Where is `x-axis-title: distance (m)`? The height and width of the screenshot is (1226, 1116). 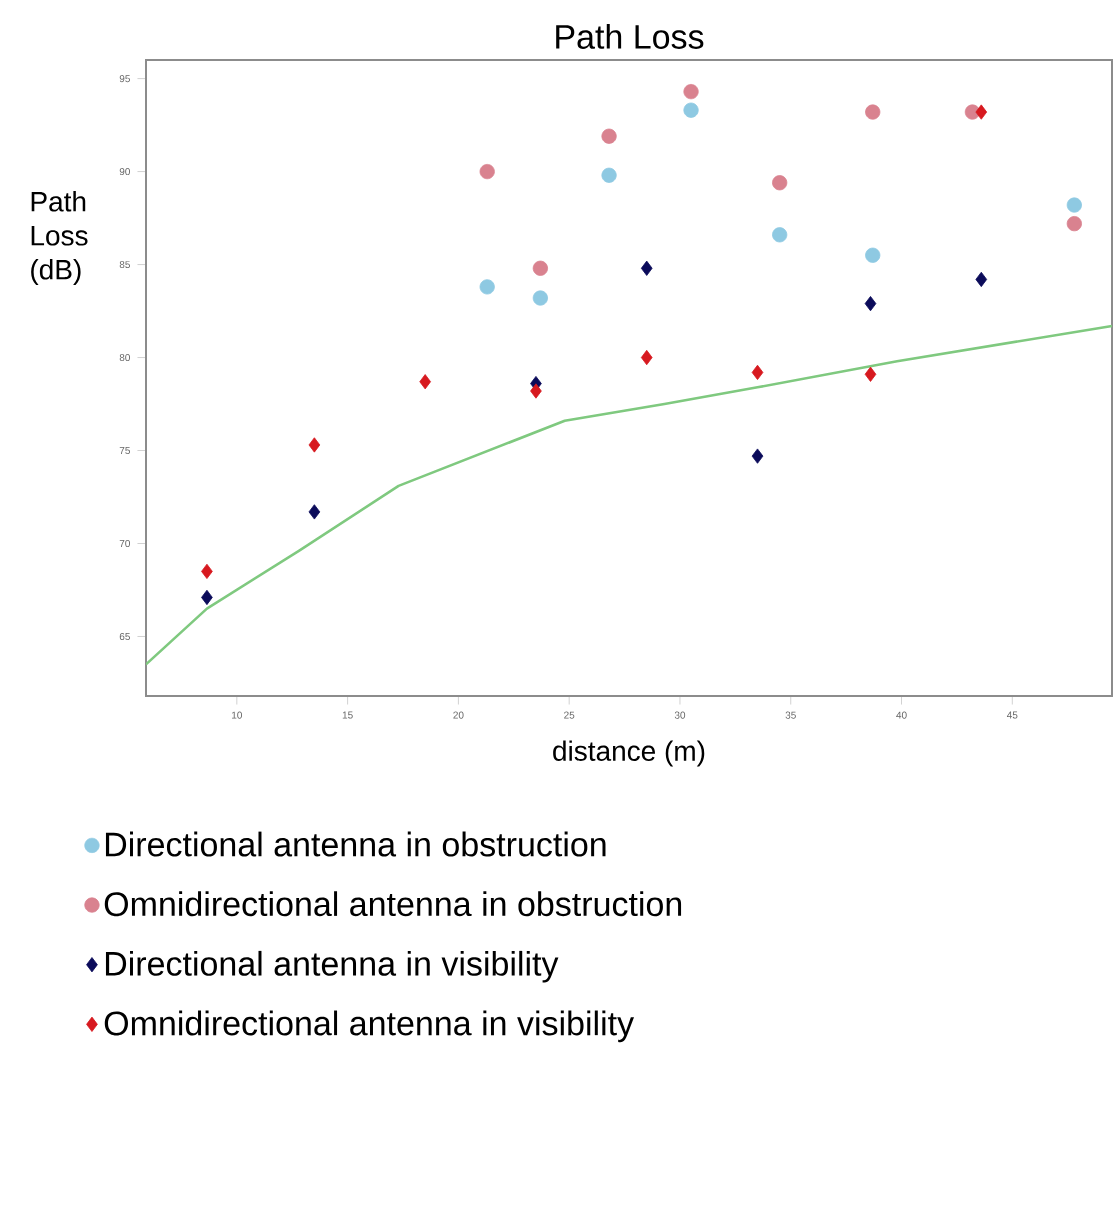
x-axis-title: distance (m) is located at coordinates (629, 753).